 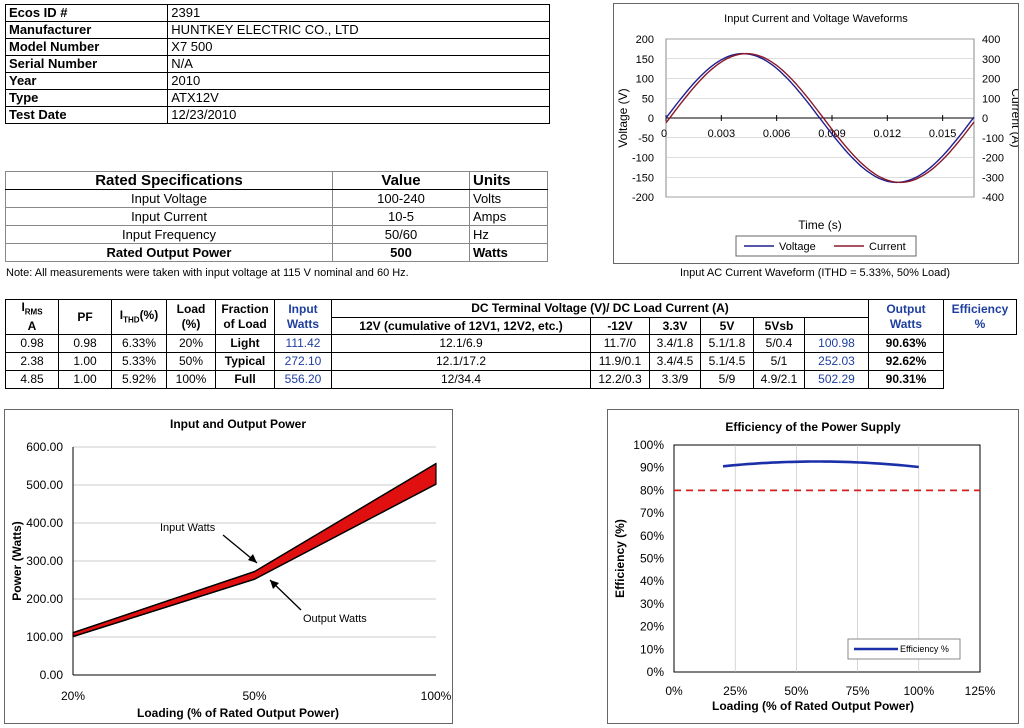 I want to click on spec-name: Input Current, so click(x=169, y=216).